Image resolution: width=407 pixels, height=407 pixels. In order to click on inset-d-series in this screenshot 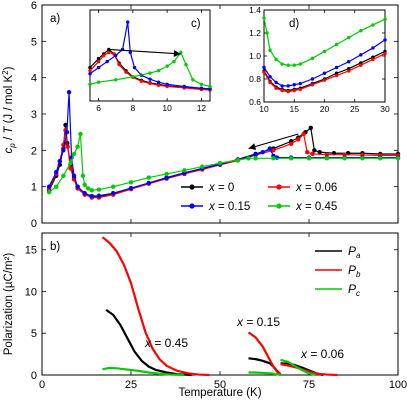, I will do `click(324, 55)`.